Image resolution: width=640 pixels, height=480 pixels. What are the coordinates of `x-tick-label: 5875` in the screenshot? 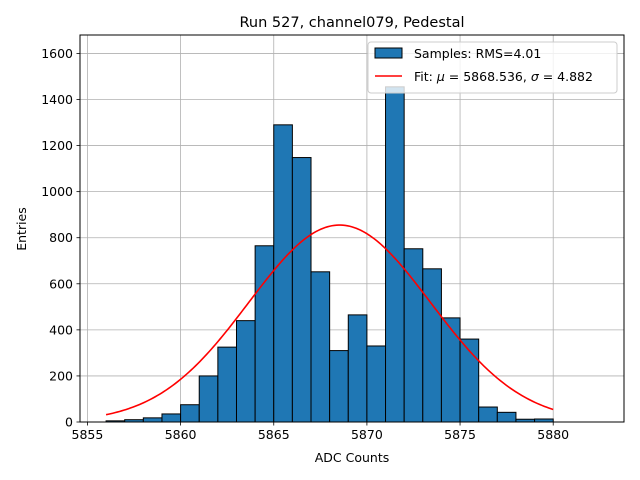 It's located at (460, 434).